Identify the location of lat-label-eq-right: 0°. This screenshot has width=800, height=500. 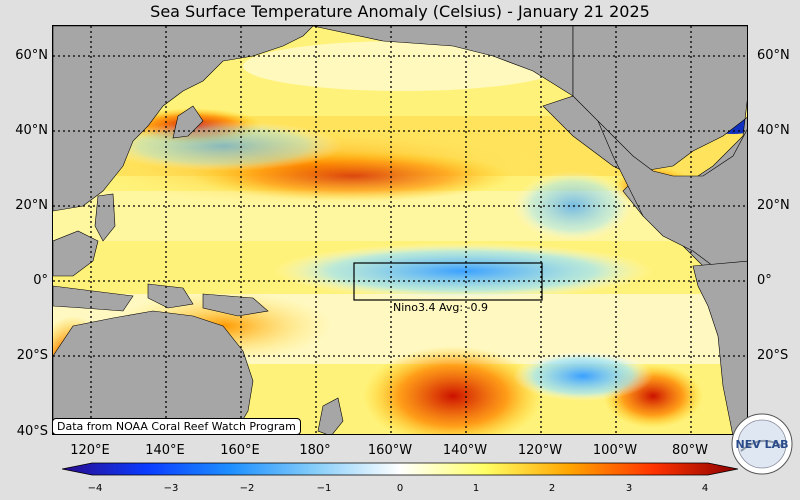
(764, 280).